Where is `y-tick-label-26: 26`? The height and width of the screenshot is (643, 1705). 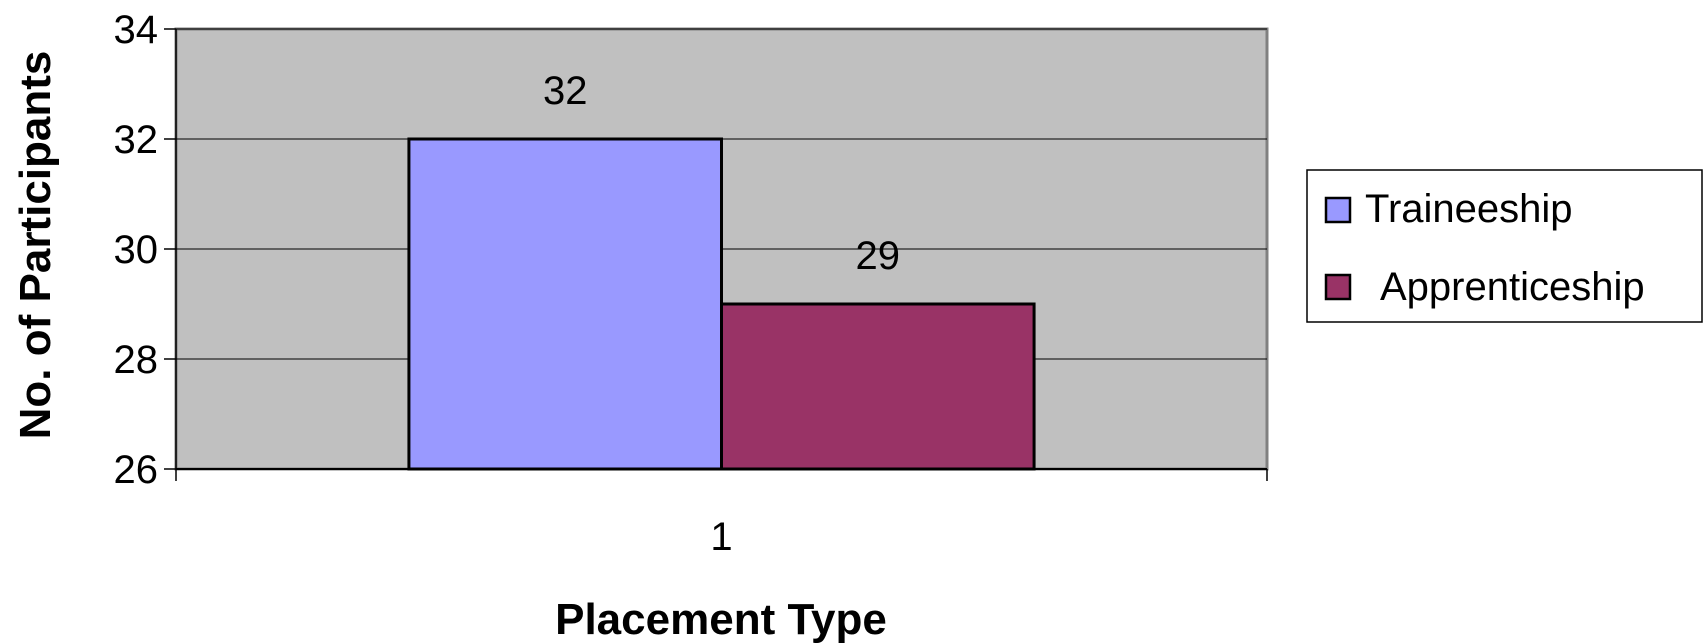
y-tick-label-26: 26 is located at coordinates (136, 470).